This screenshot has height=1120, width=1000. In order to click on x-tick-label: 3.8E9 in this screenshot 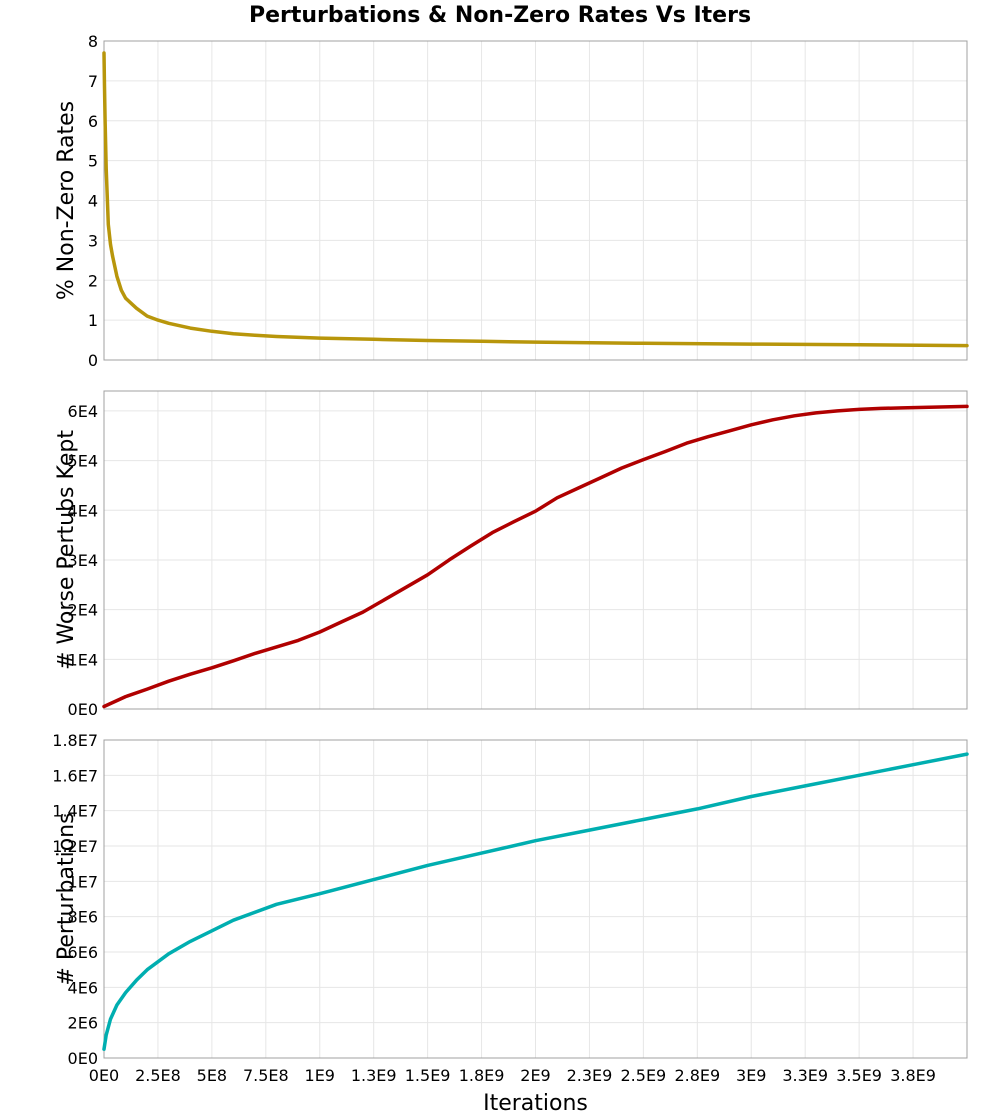, I will do `click(913, 1075)`.